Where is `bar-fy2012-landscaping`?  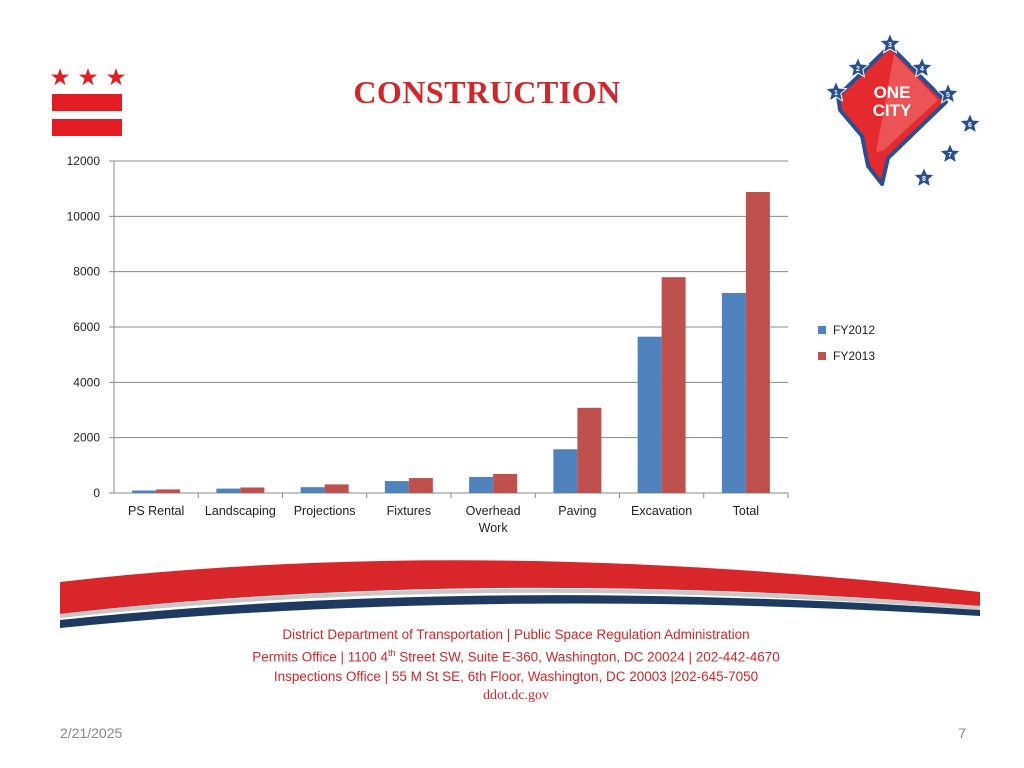
bar-fy2012-landscaping is located at coordinates (228, 490).